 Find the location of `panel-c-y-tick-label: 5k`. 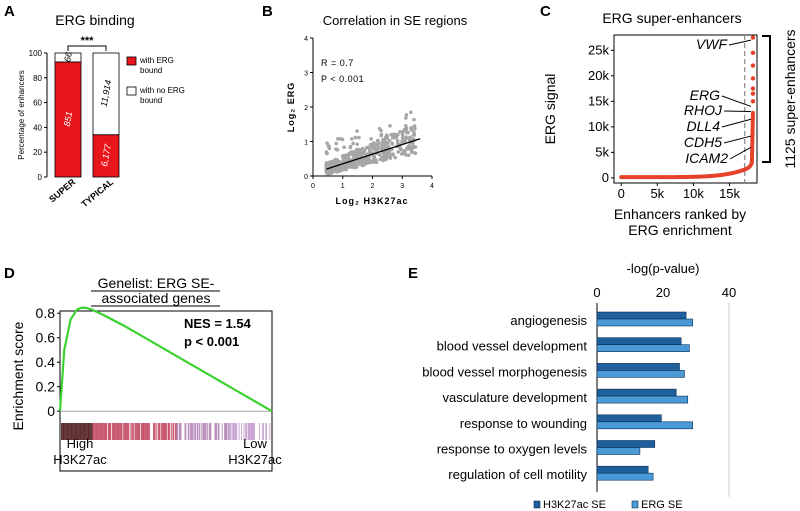

panel-c-y-tick-label: 5k is located at coordinates (602, 151).